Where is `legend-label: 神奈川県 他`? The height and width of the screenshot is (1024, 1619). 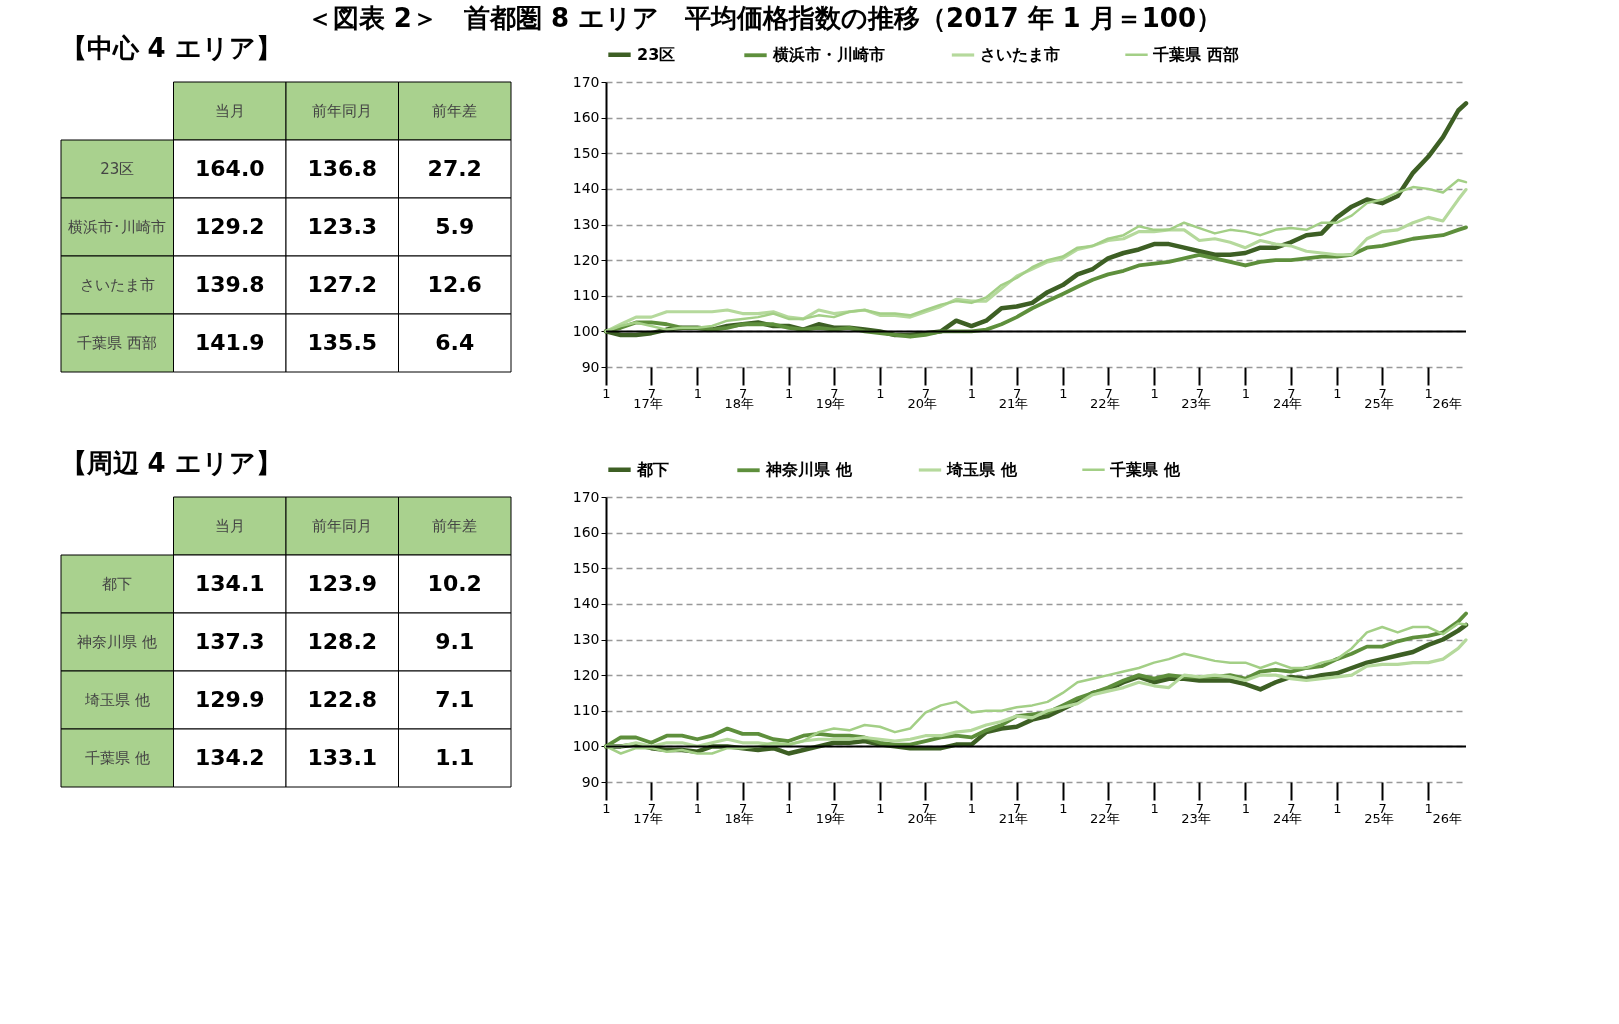 legend-label: 神奈川県 他 is located at coordinates (809, 470).